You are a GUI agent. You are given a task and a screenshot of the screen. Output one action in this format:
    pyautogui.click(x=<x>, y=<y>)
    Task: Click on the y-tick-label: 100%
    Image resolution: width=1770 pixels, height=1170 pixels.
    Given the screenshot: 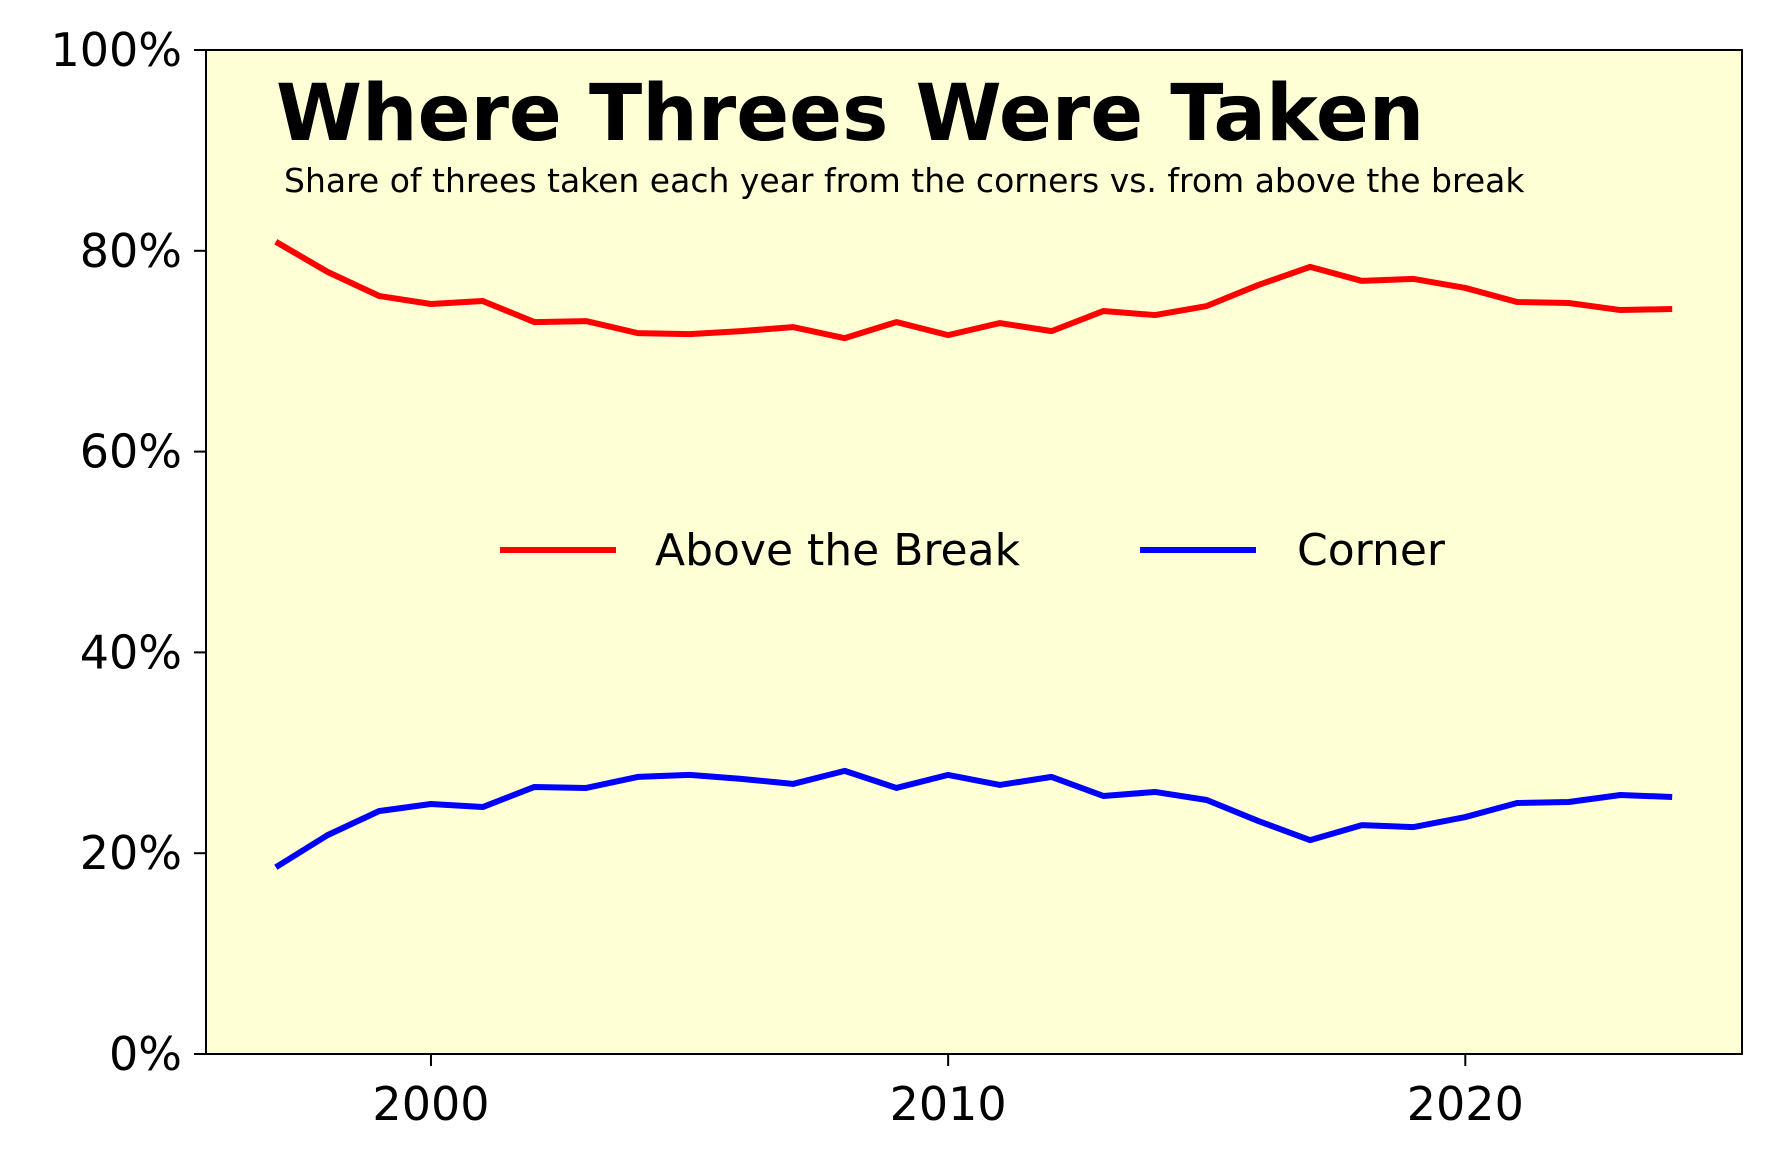 What is the action you would take?
    pyautogui.click(x=116, y=50)
    